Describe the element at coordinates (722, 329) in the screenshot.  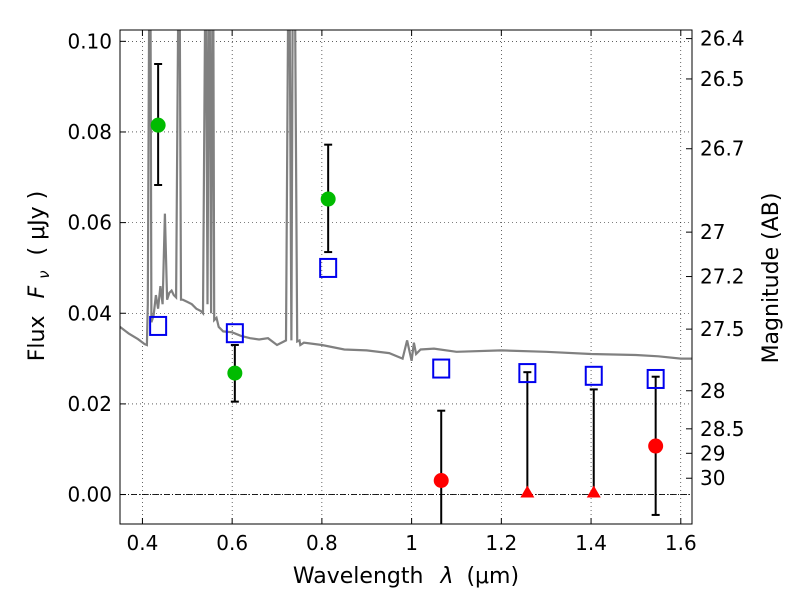
I see `y2-tick-label: 27.5` at that location.